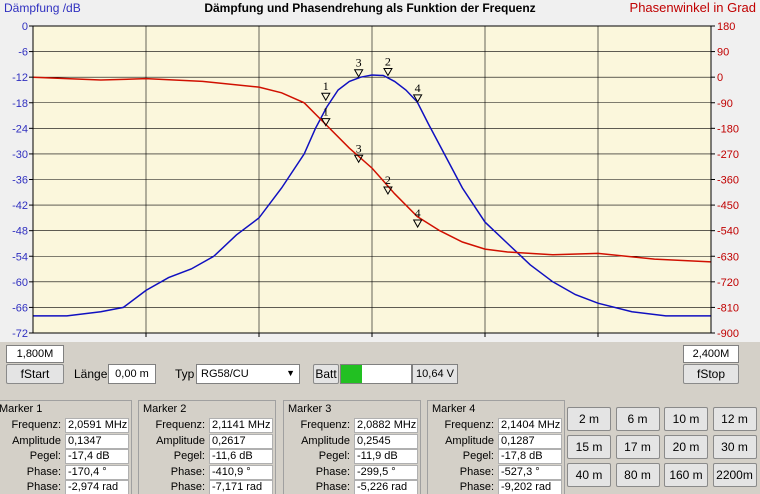 This screenshot has height=494, width=760. I want to click on chevron-down-icon: ▼, so click(290, 373).